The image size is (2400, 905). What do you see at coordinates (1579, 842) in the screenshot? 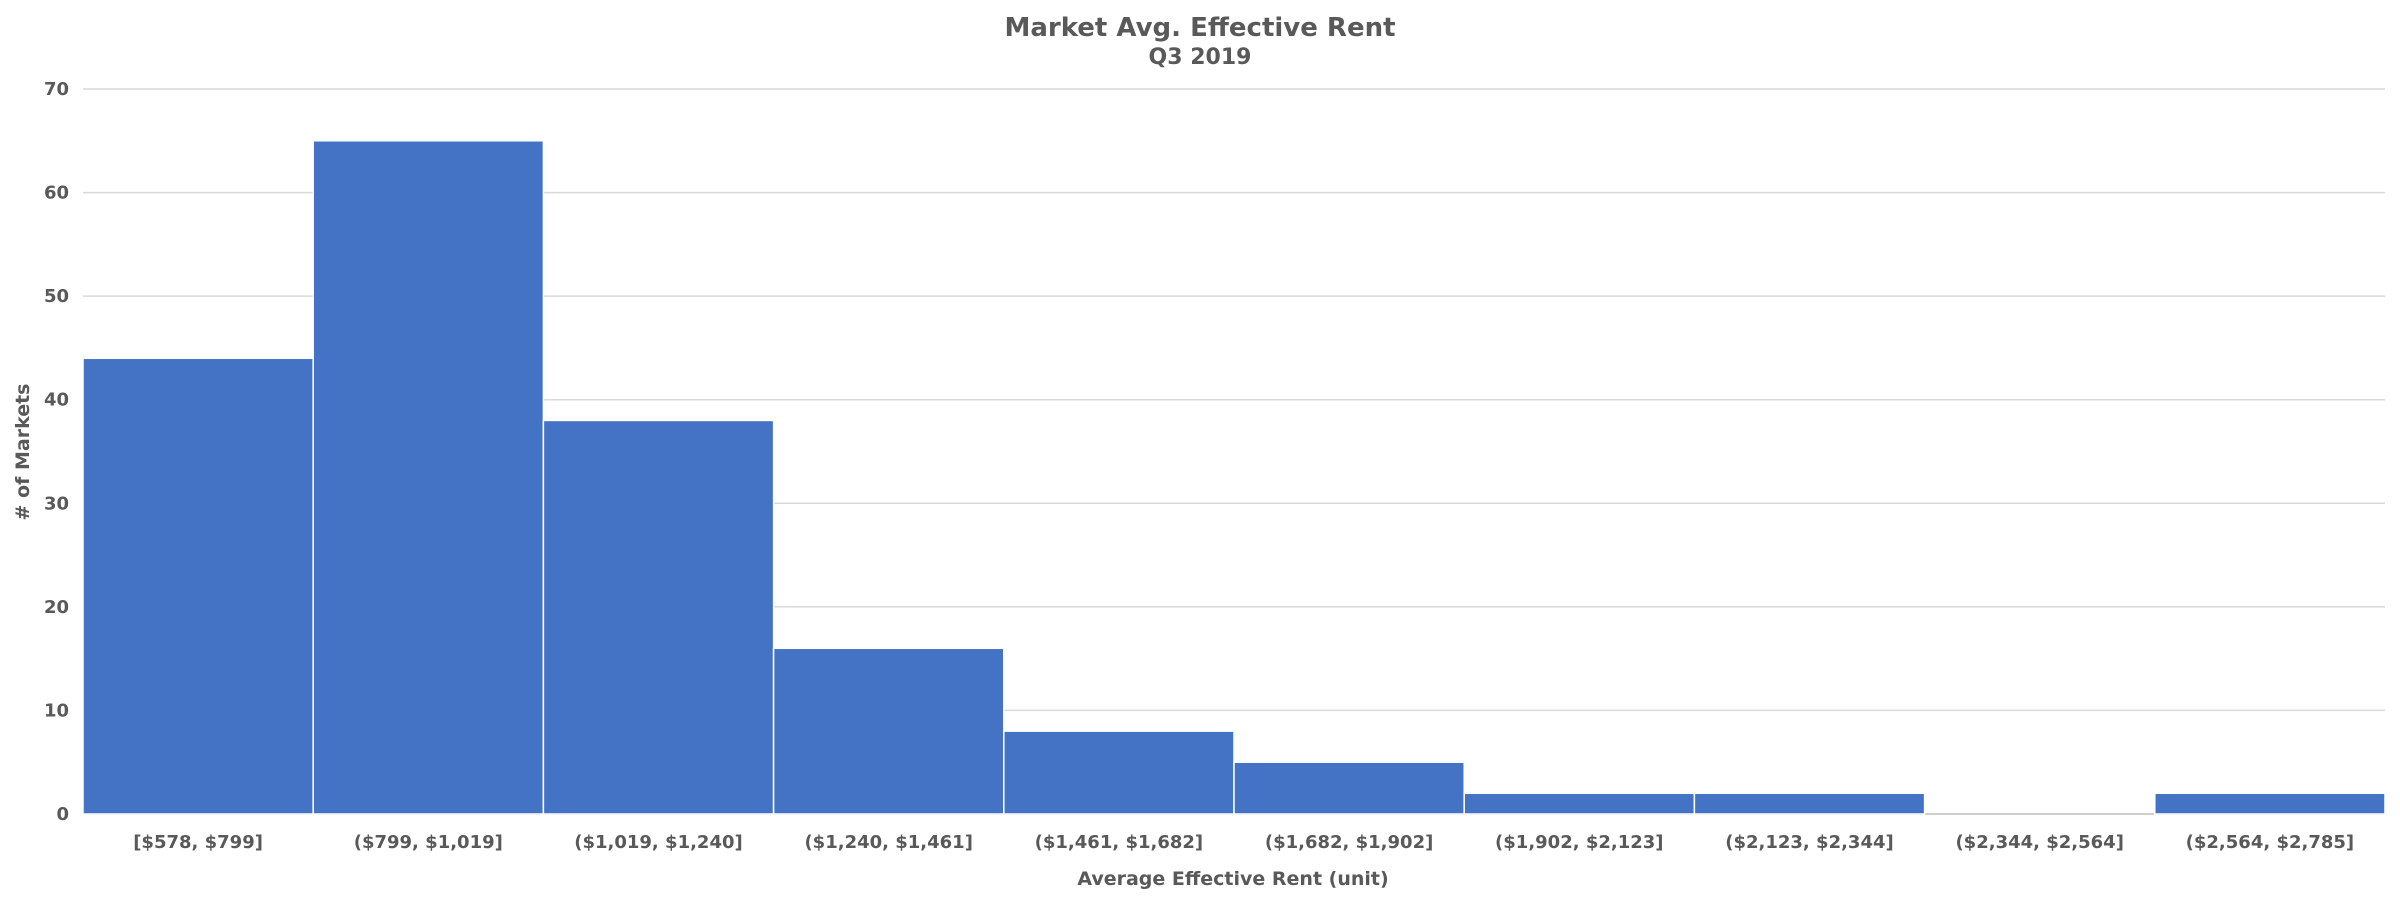
I see `x-tick-label: ($1,902, $2,123]` at bounding box center [1579, 842].